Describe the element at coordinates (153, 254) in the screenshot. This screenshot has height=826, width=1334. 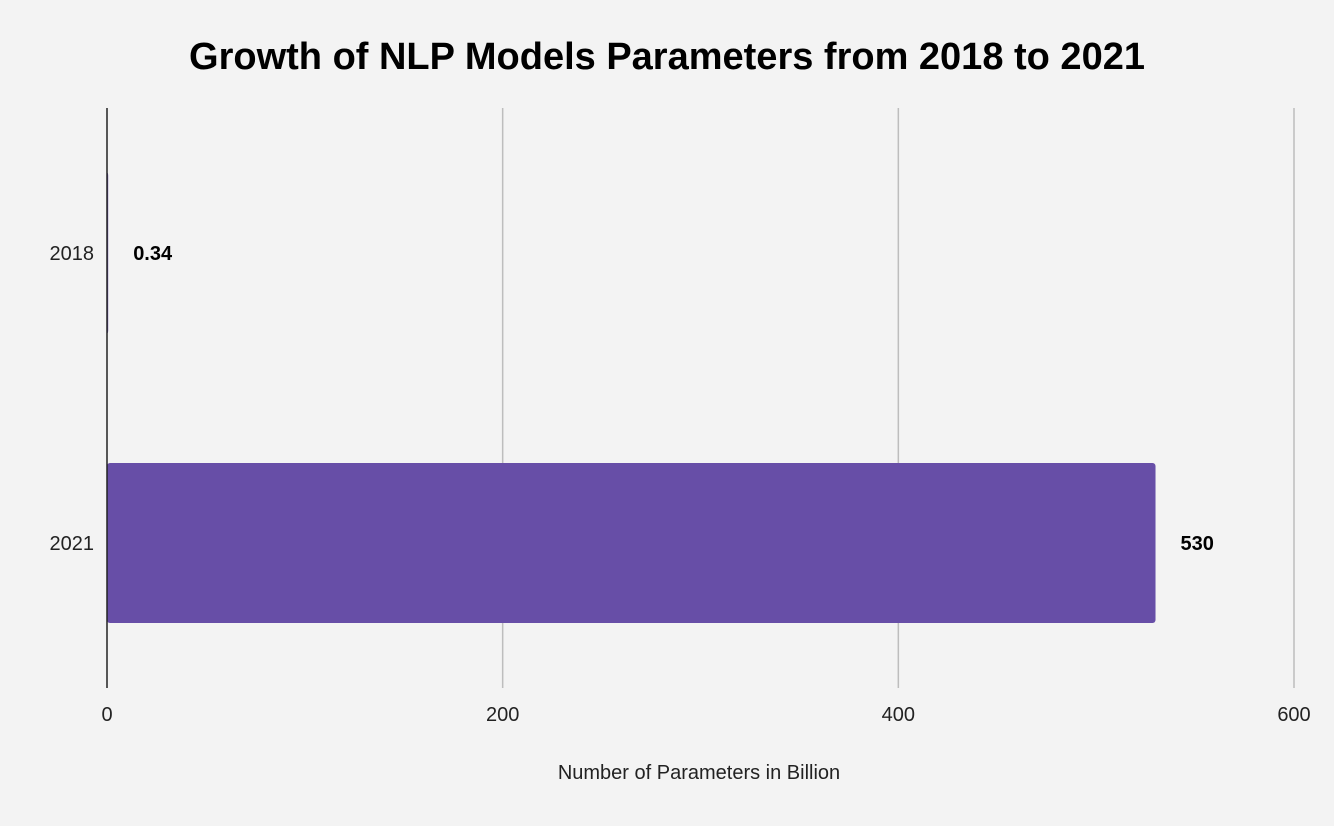
I see `data-label: 0.34` at that location.